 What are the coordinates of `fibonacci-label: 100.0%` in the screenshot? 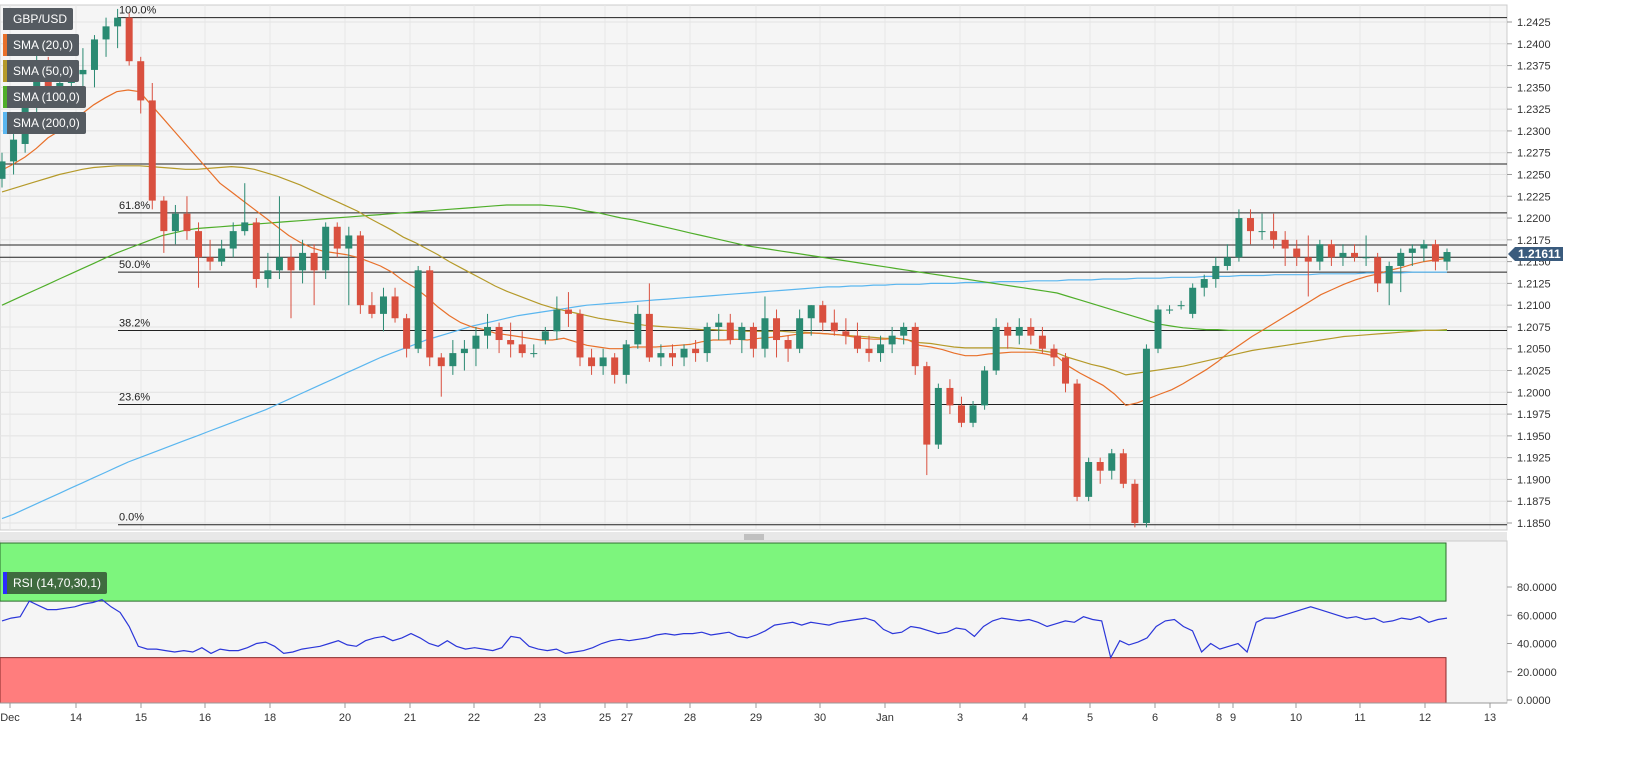 It's located at (138, 11).